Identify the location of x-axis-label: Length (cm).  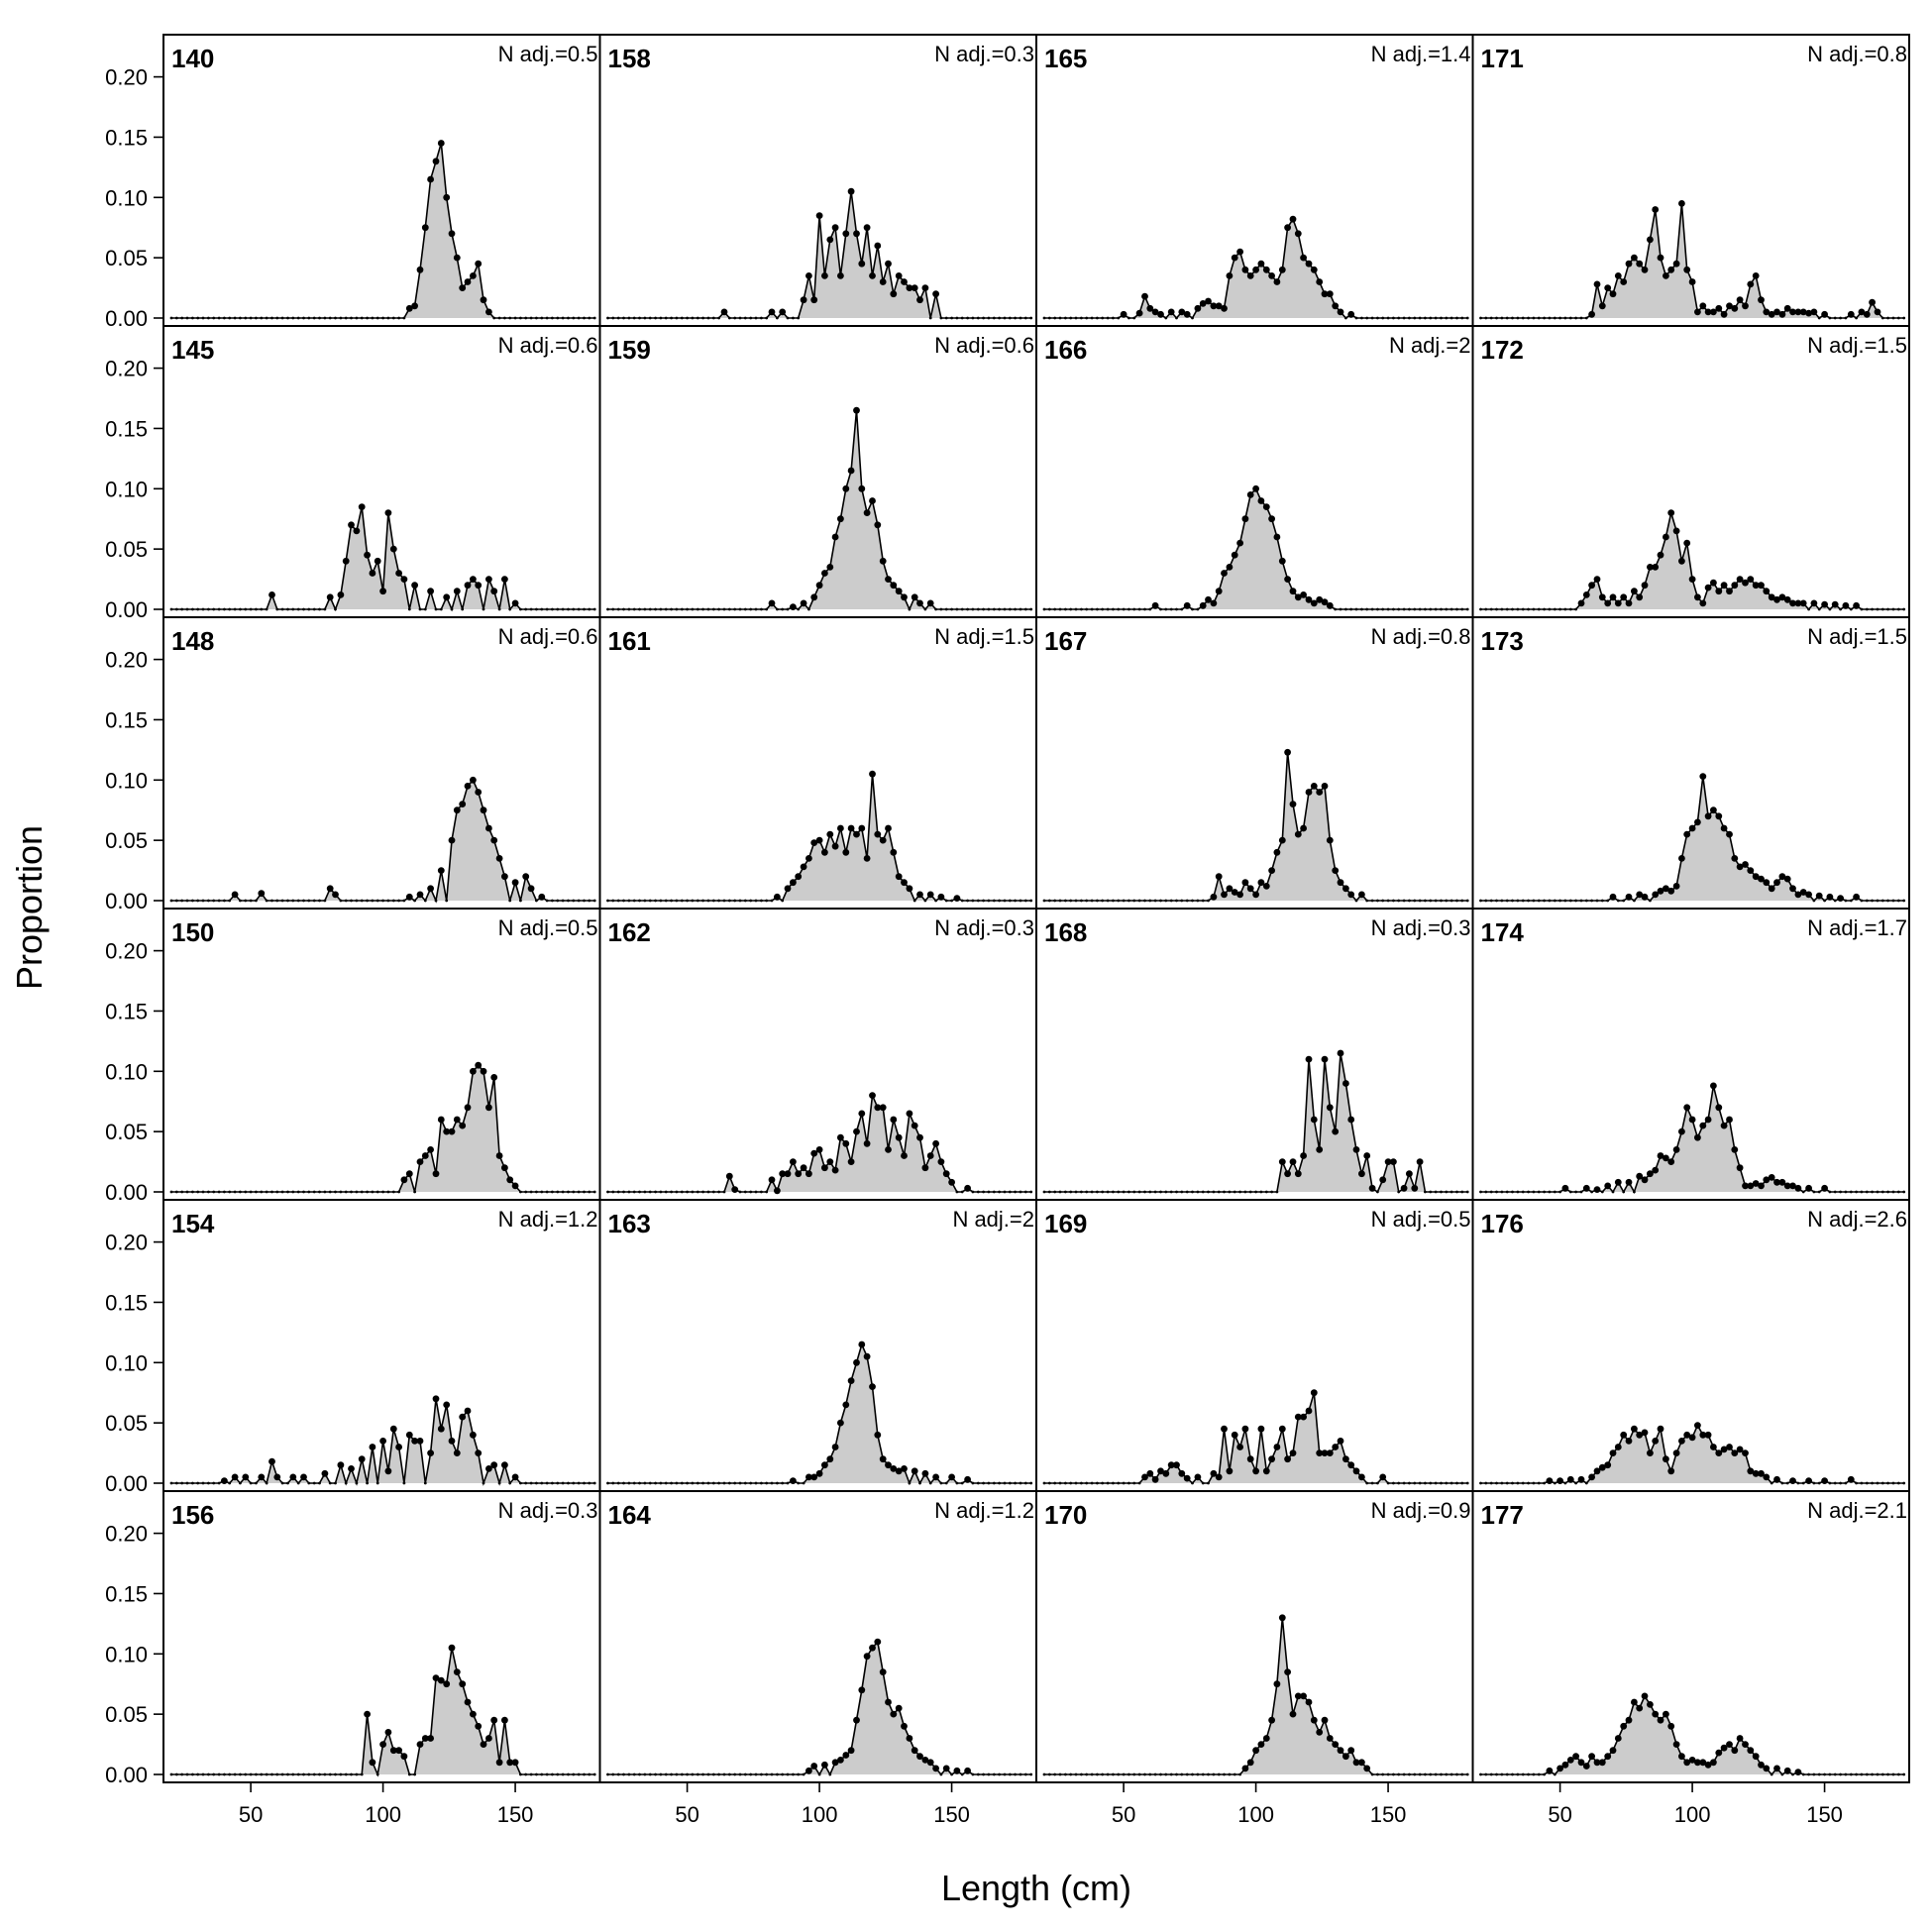
(1036, 1888).